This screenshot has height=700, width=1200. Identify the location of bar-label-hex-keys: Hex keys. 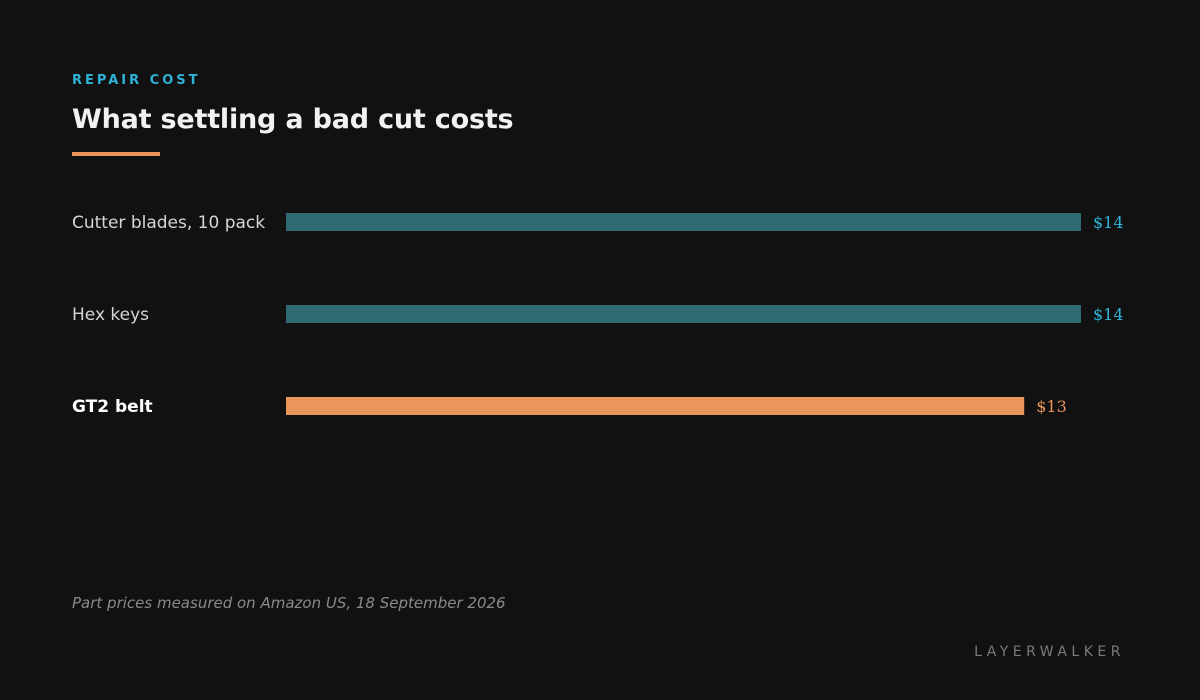
(110, 315).